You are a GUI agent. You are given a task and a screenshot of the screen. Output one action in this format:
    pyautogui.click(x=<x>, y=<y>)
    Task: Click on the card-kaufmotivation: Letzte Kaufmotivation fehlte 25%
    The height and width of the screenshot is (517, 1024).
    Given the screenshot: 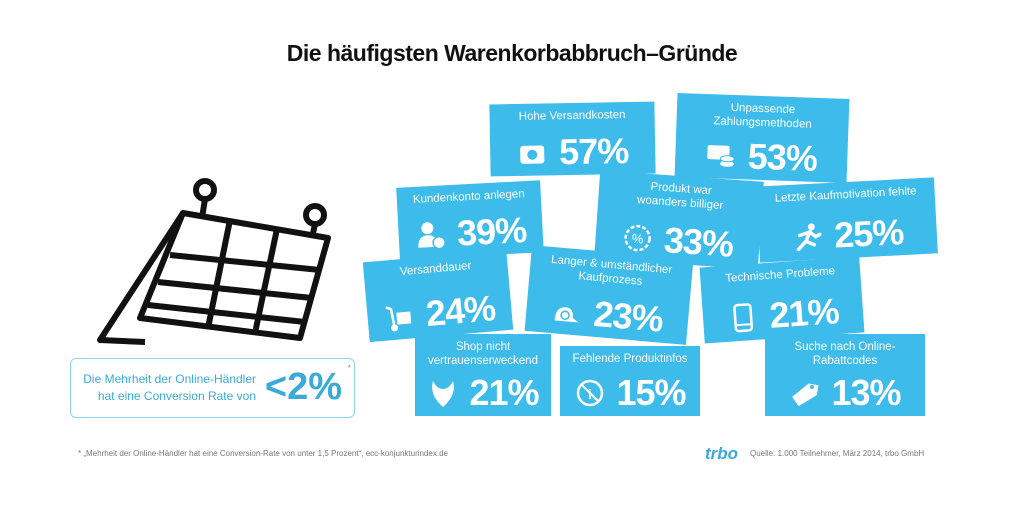 What is the action you would take?
    pyautogui.click(x=847, y=220)
    